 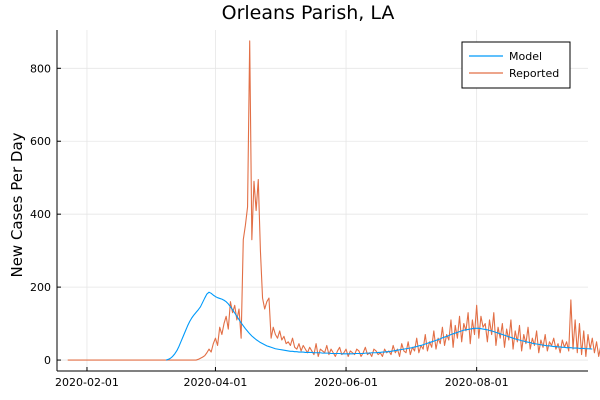 I want to click on y-tick-label: 400, so click(x=40, y=214).